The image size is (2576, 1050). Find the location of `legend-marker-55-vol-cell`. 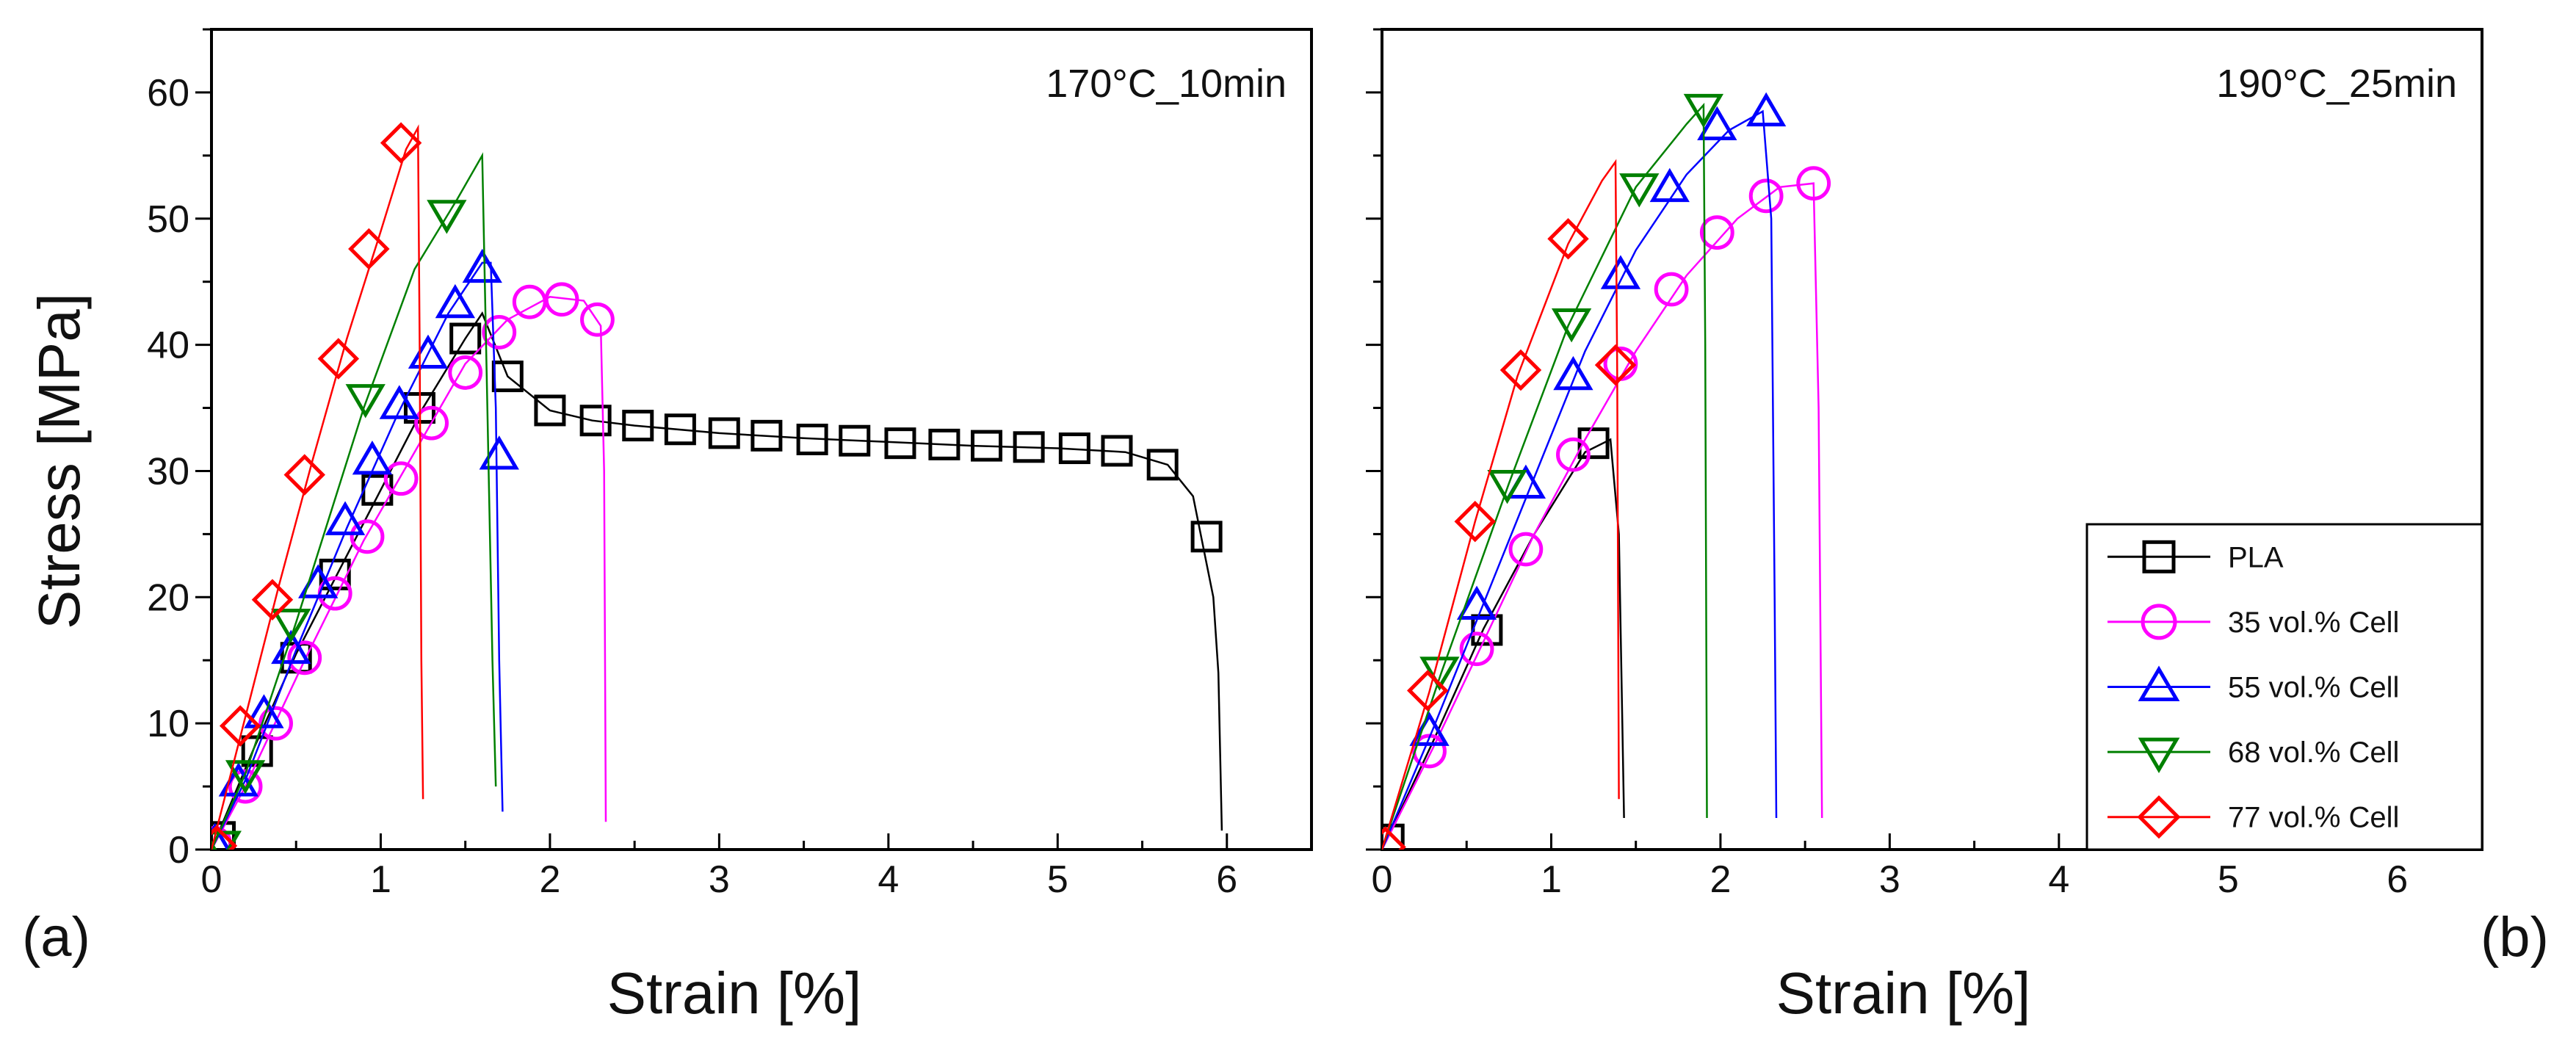

legend-marker-55-vol-cell is located at coordinates (2159, 683).